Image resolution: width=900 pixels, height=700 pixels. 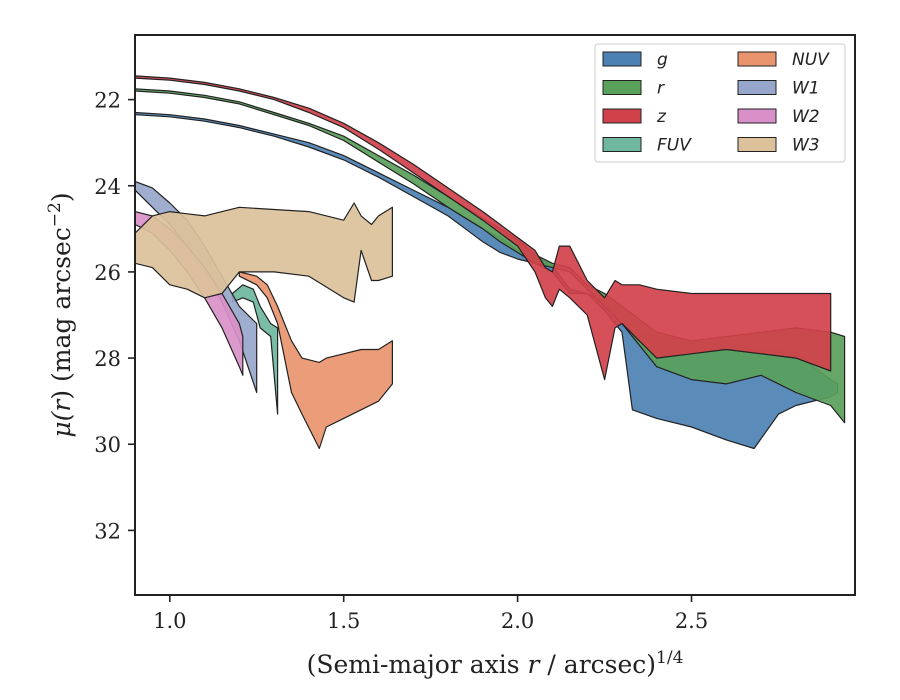 What do you see at coordinates (691, 621) in the screenshot?
I see `x-tick-label: 2.5` at bounding box center [691, 621].